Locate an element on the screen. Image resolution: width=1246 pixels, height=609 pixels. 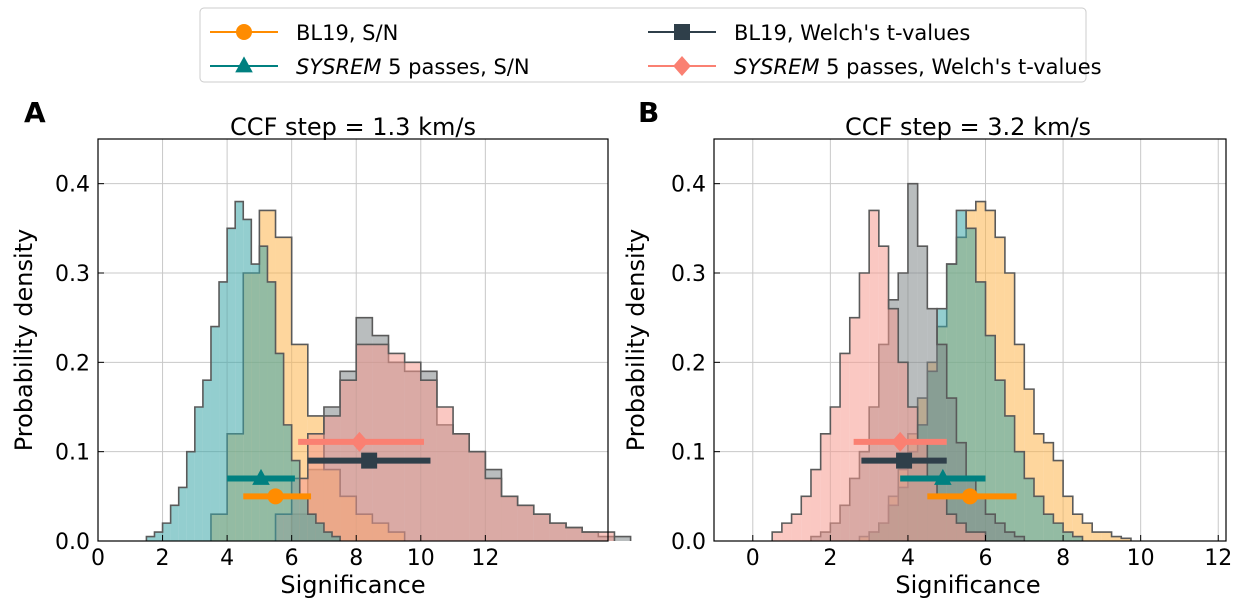
legend-entry-sysrem-welch: SYSREM 5 passes, Welch's t-values is located at coordinates (875, 67).